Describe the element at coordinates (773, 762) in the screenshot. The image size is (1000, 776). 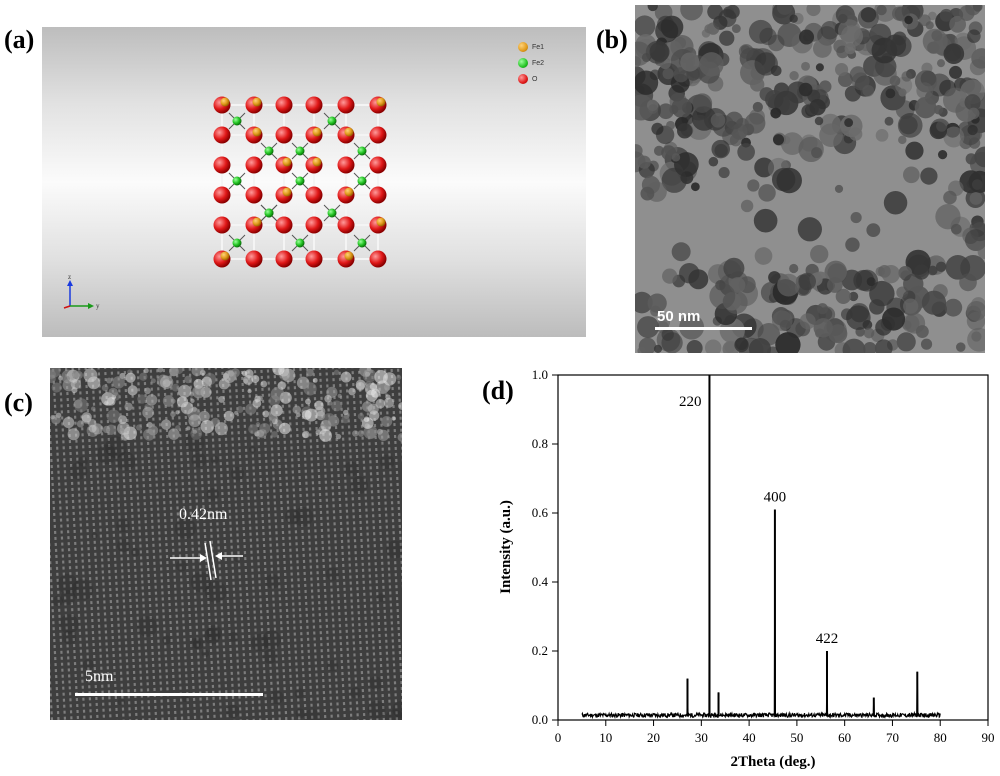
I see `x-axis-label: 2Theta (deg.)` at that location.